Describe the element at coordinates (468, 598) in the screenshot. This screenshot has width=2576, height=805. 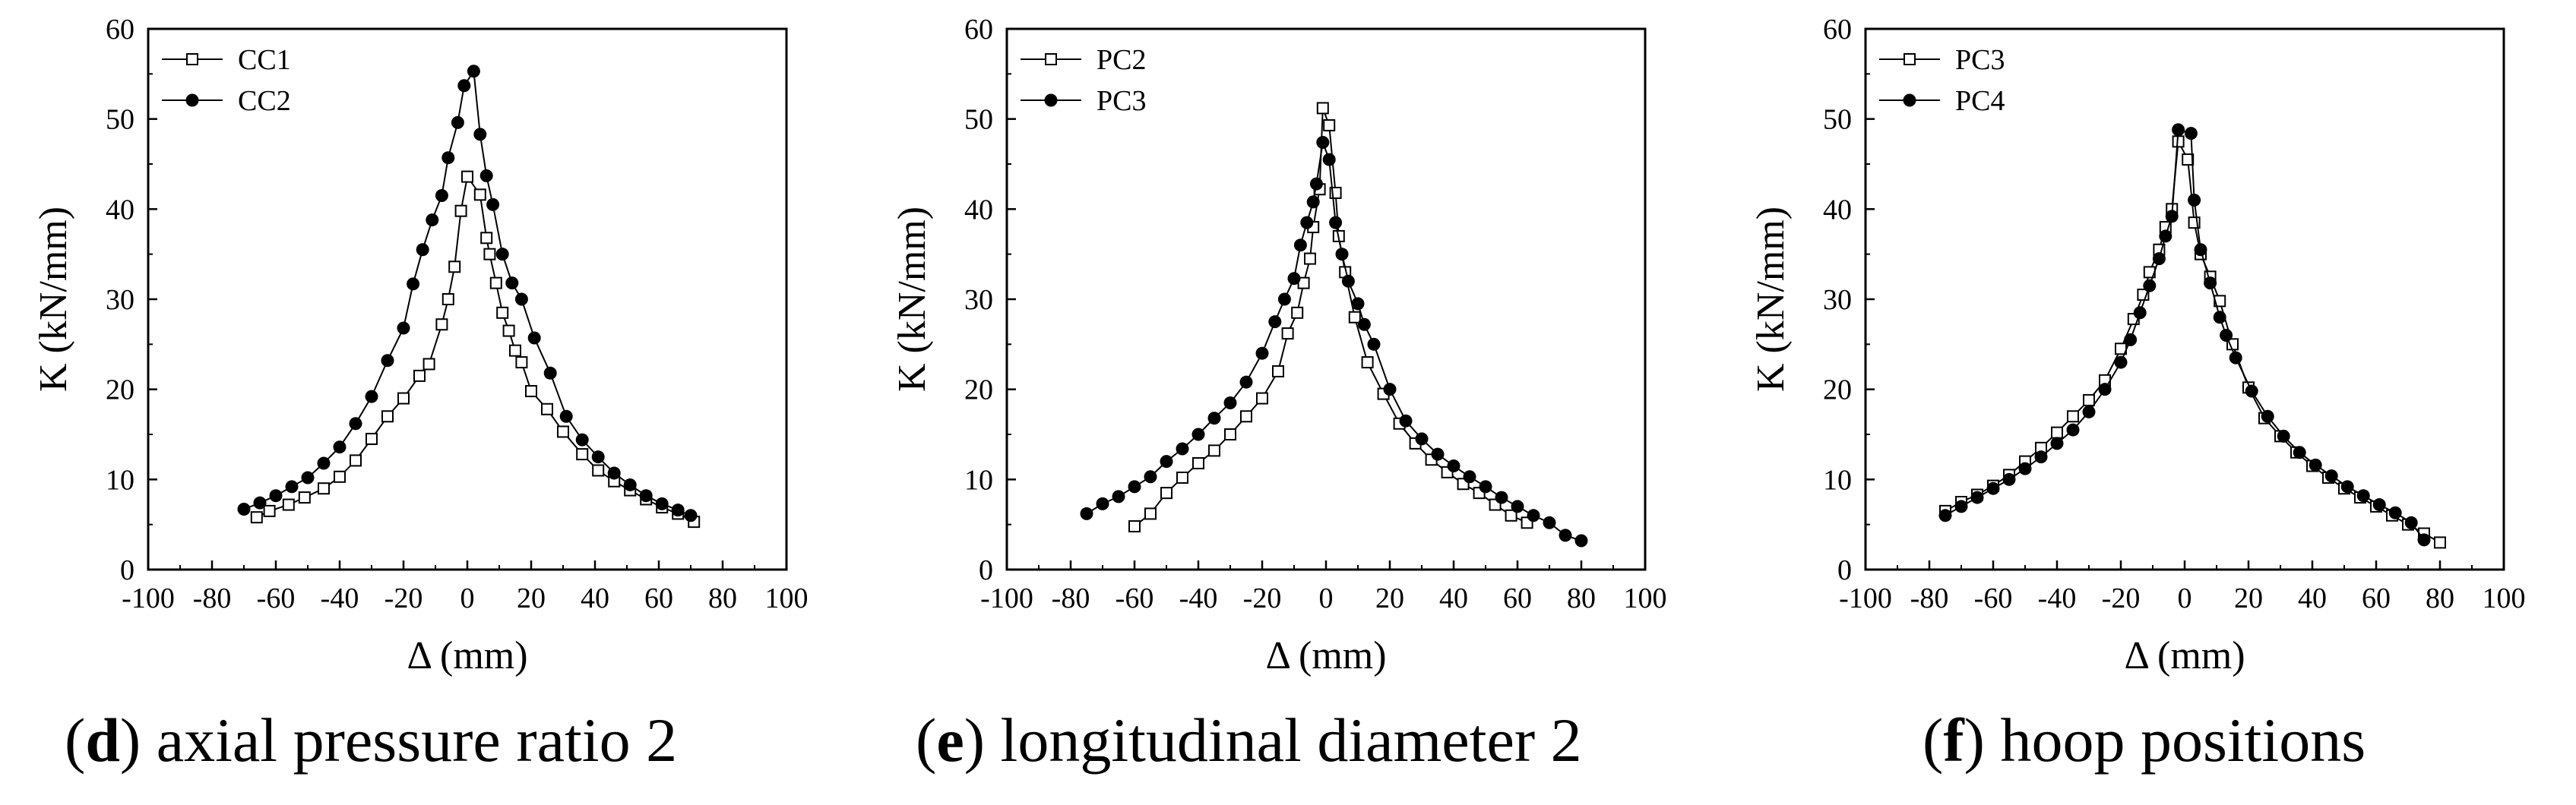
I see `x-tick-label: 0` at that location.